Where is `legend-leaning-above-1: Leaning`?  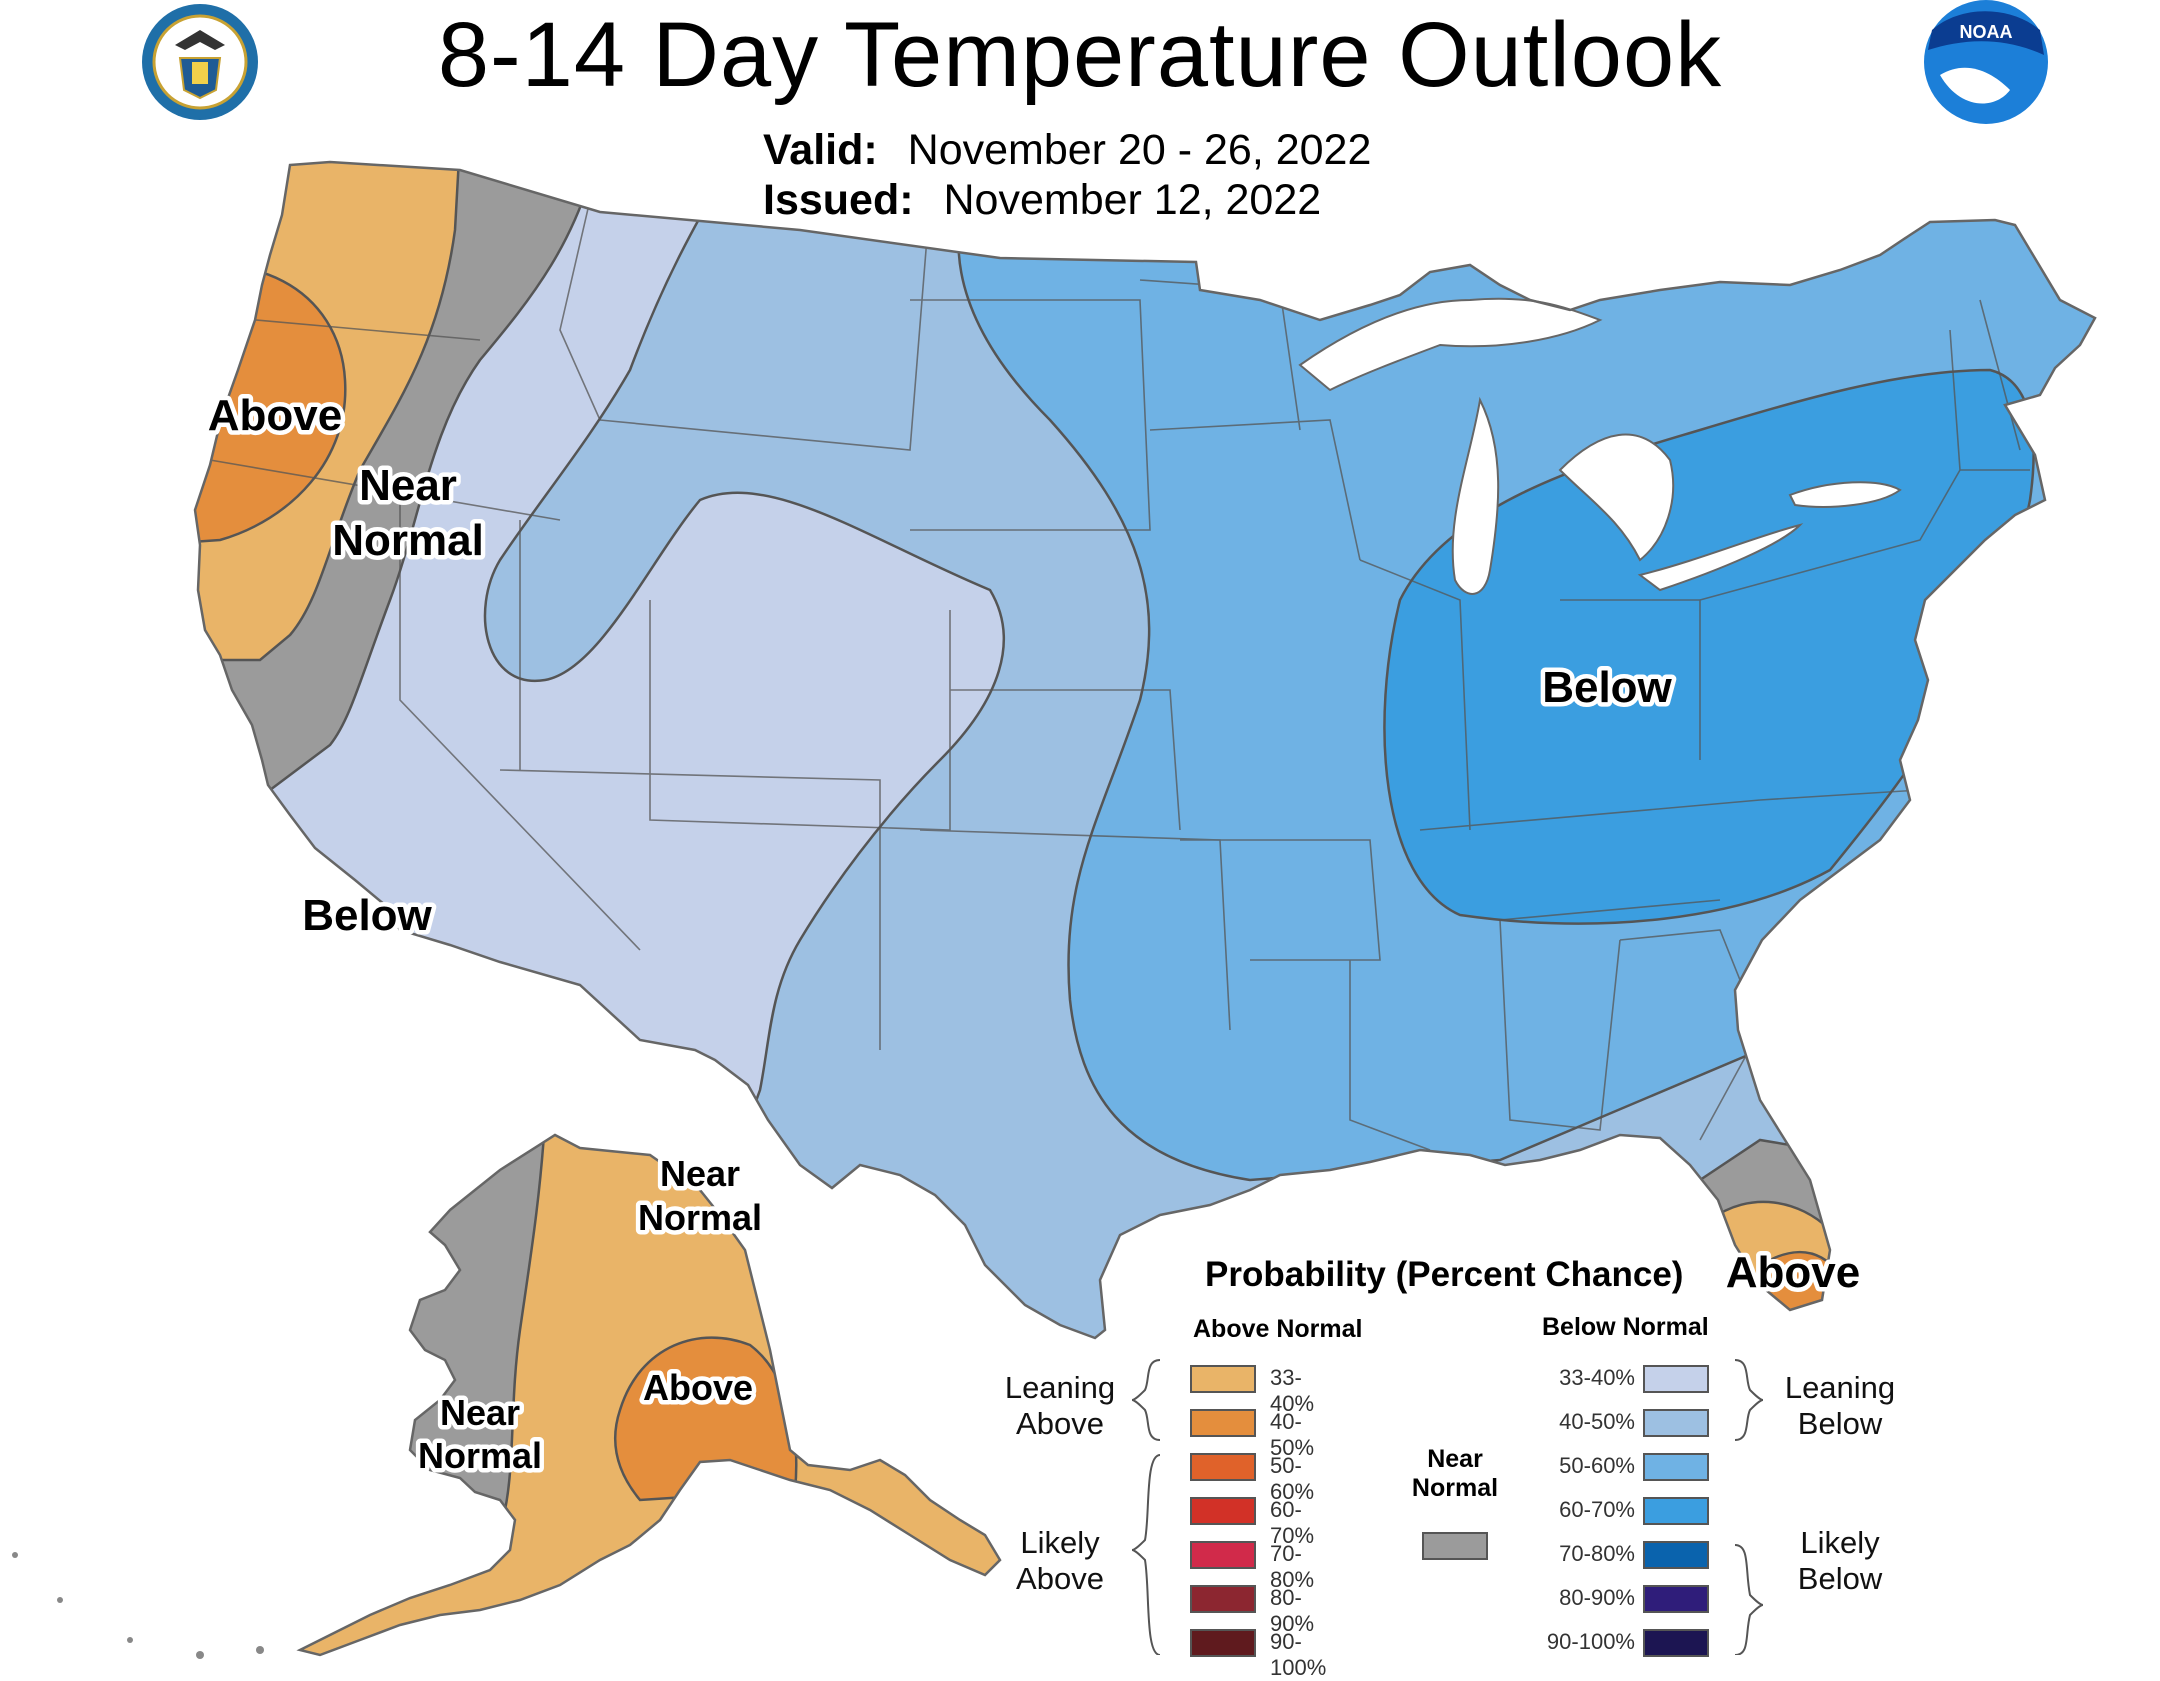
legend-leaning-above-1: Leaning is located at coordinates (1060, 1387).